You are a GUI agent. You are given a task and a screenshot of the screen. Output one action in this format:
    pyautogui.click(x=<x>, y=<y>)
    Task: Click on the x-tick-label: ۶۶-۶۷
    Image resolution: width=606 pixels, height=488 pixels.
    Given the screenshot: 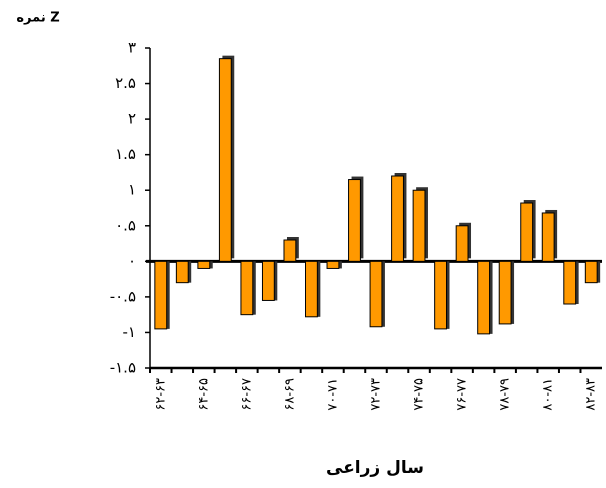 What is the action you would take?
    pyautogui.click(x=246, y=394)
    